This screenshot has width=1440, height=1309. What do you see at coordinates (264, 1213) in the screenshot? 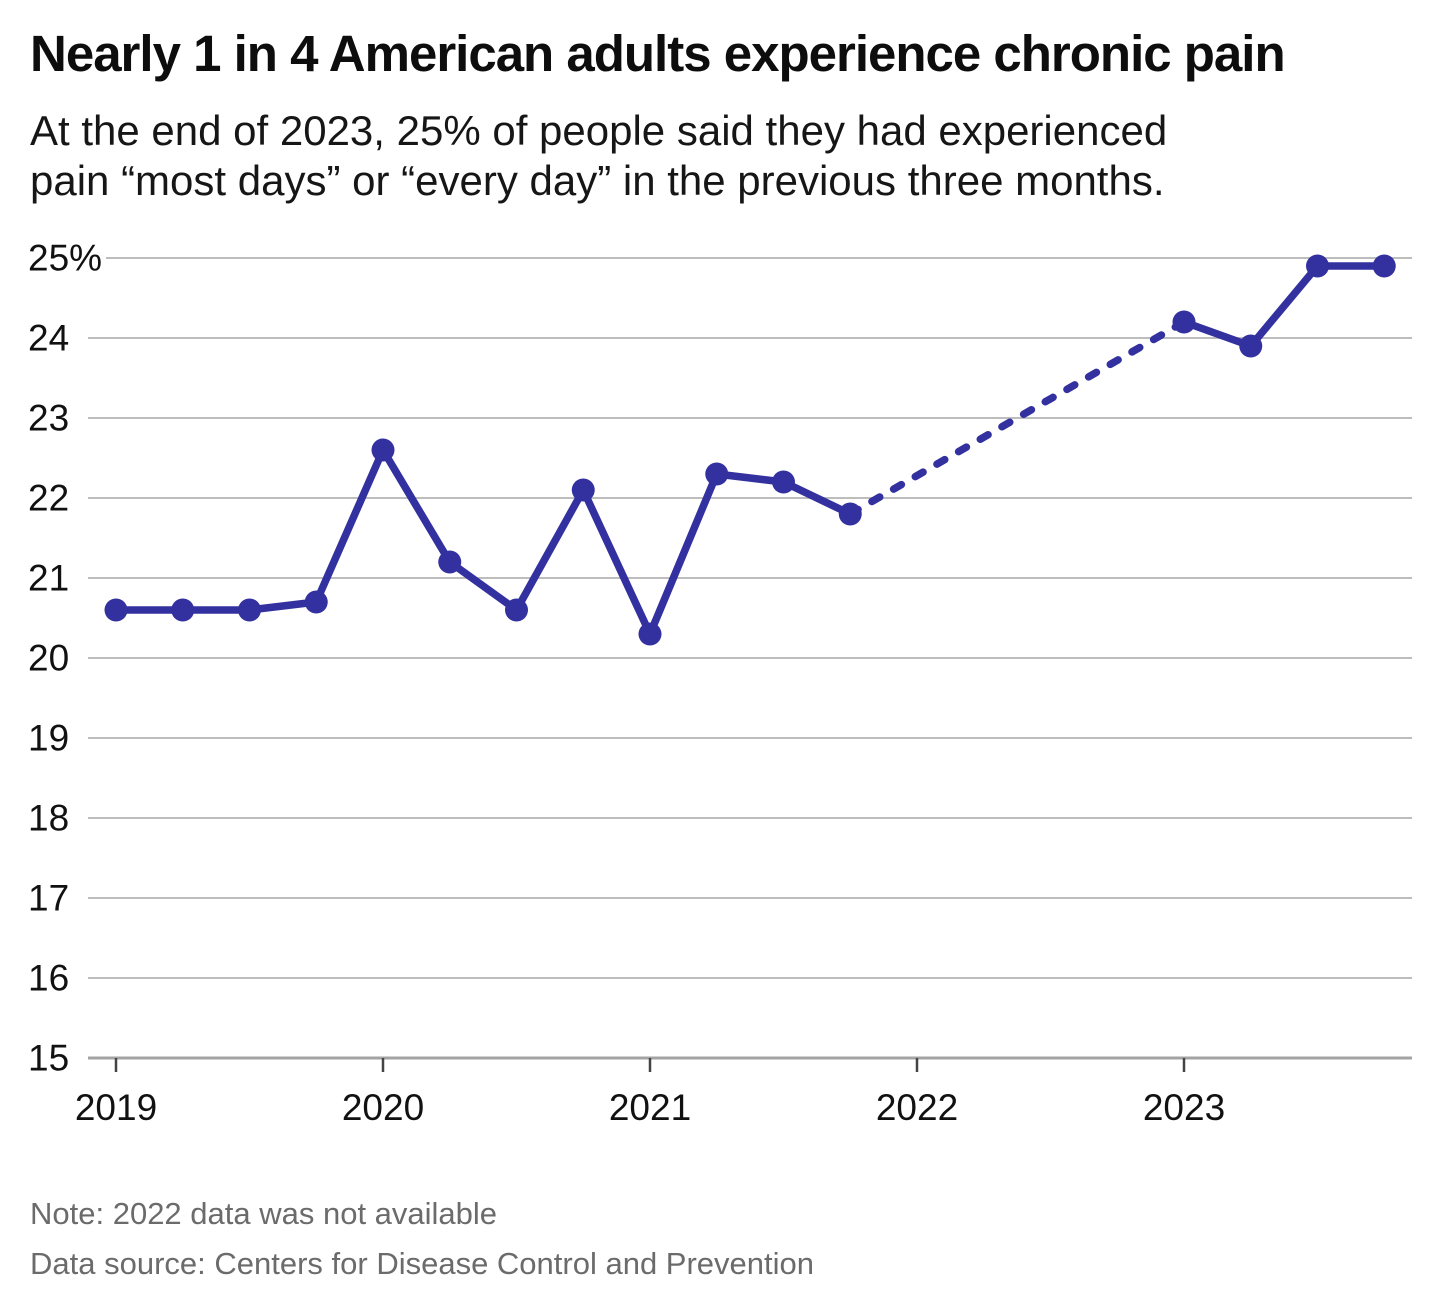
I see `chart-note: Note: 2022 data was not available` at bounding box center [264, 1213].